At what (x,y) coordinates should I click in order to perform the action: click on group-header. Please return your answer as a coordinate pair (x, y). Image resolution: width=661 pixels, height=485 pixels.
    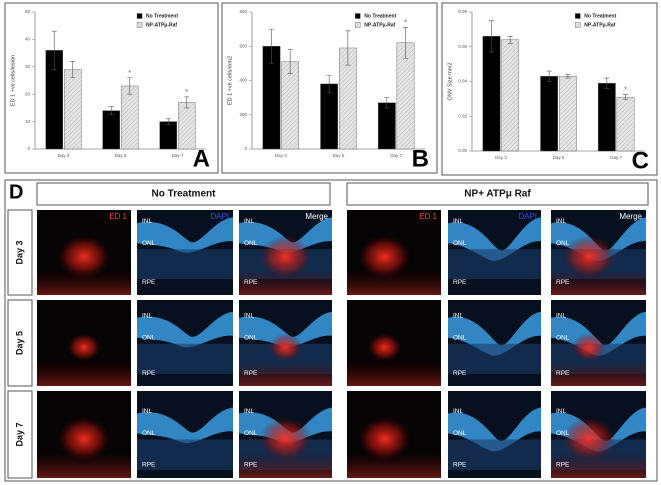
    Looking at the image, I should click on (183, 194).